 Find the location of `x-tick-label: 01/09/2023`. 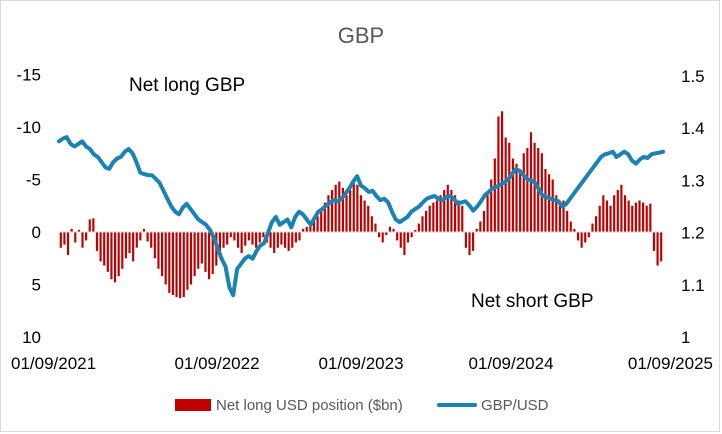

x-tick-label: 01/09/2023 is located at coordinates (360, 363).